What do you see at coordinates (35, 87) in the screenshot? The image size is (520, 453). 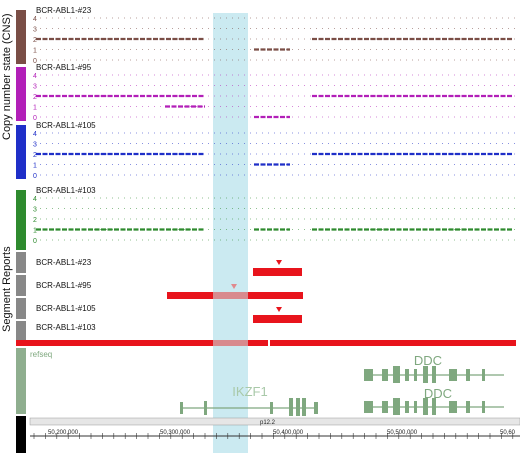 I see `cns-tick-2-3: 3` at bounding box center [35, 87].